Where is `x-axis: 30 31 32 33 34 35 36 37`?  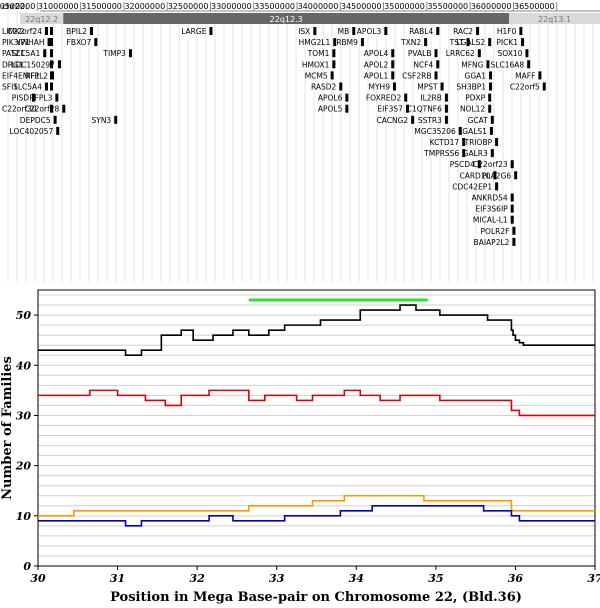 x-axis: 30 31 32 33 34 35 36 37 is located at coordinates (315, 575).